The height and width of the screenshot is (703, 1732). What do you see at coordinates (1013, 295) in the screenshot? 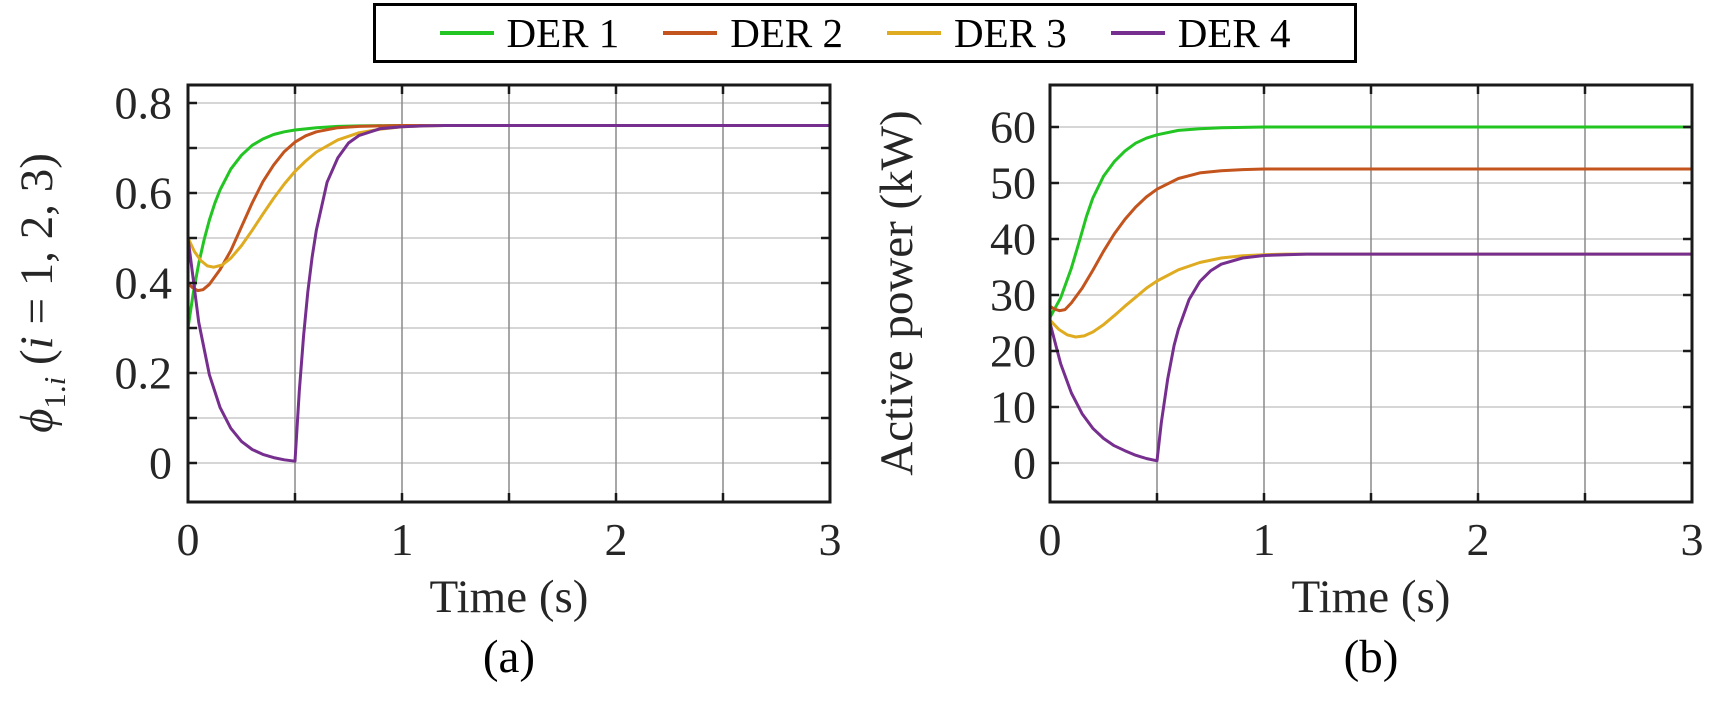
I see `y-tick-label: 30` at bounding box center [1013, 295].